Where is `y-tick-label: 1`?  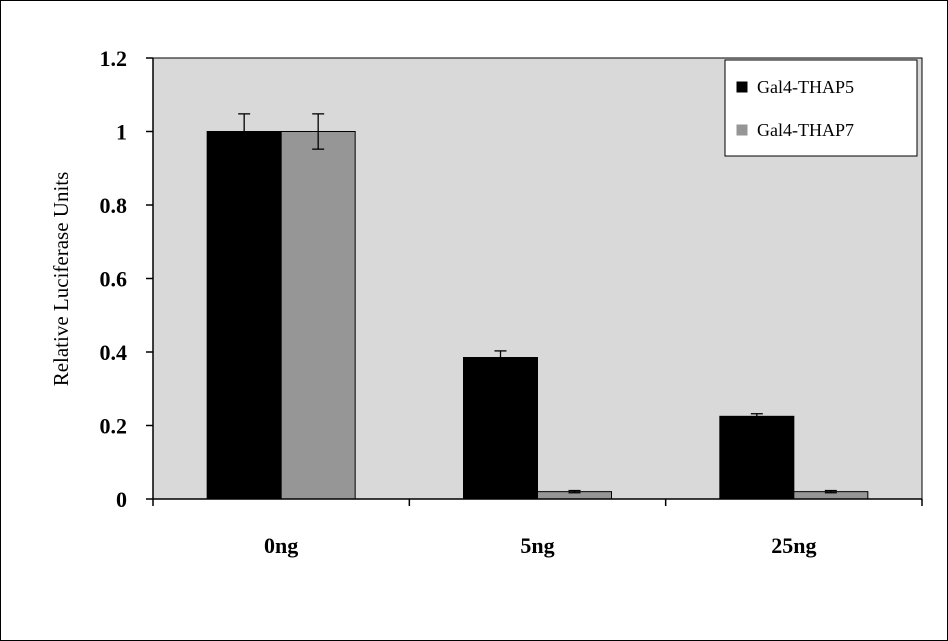 y-tick-label: 1 is located at coordinates (121, 132).